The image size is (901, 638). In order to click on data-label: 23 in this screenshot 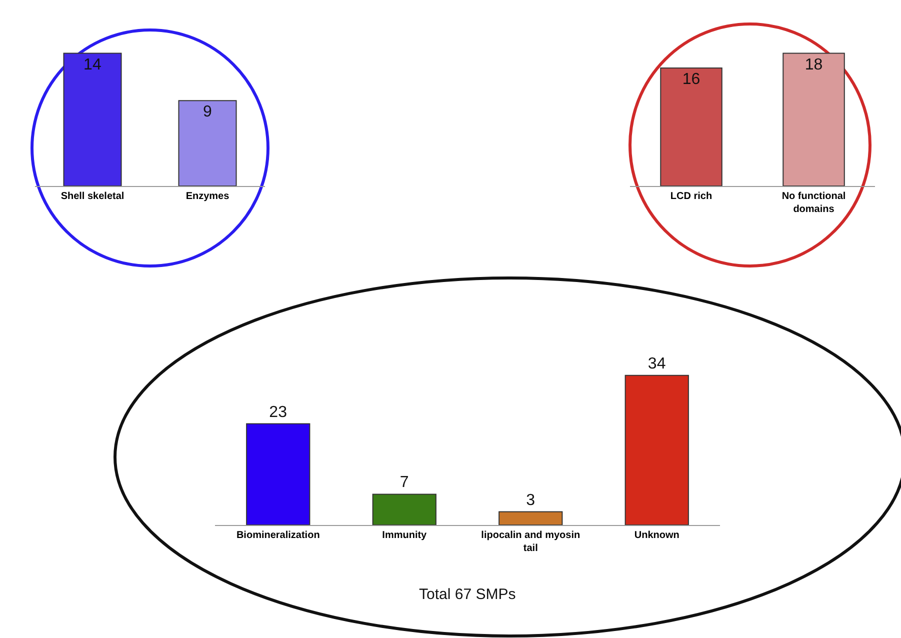, I will do `click(278, 412)`.